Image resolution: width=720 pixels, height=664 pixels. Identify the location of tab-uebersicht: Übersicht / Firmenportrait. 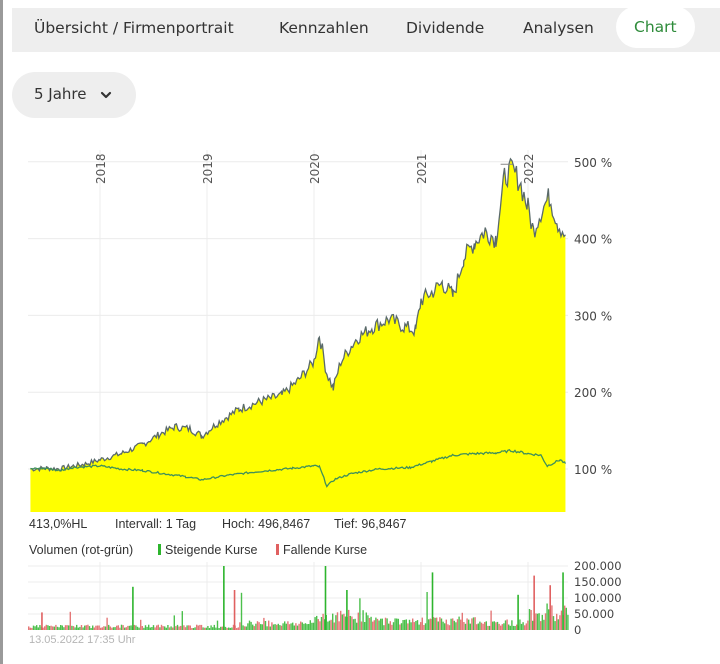
(134, 28).